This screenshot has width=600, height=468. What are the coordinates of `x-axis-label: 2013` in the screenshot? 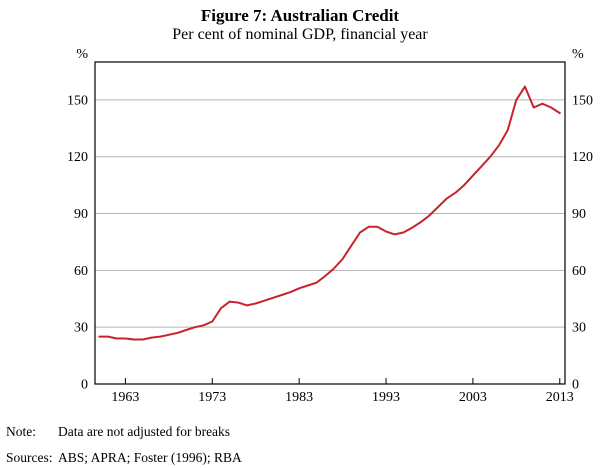 It's located at (560, 397).